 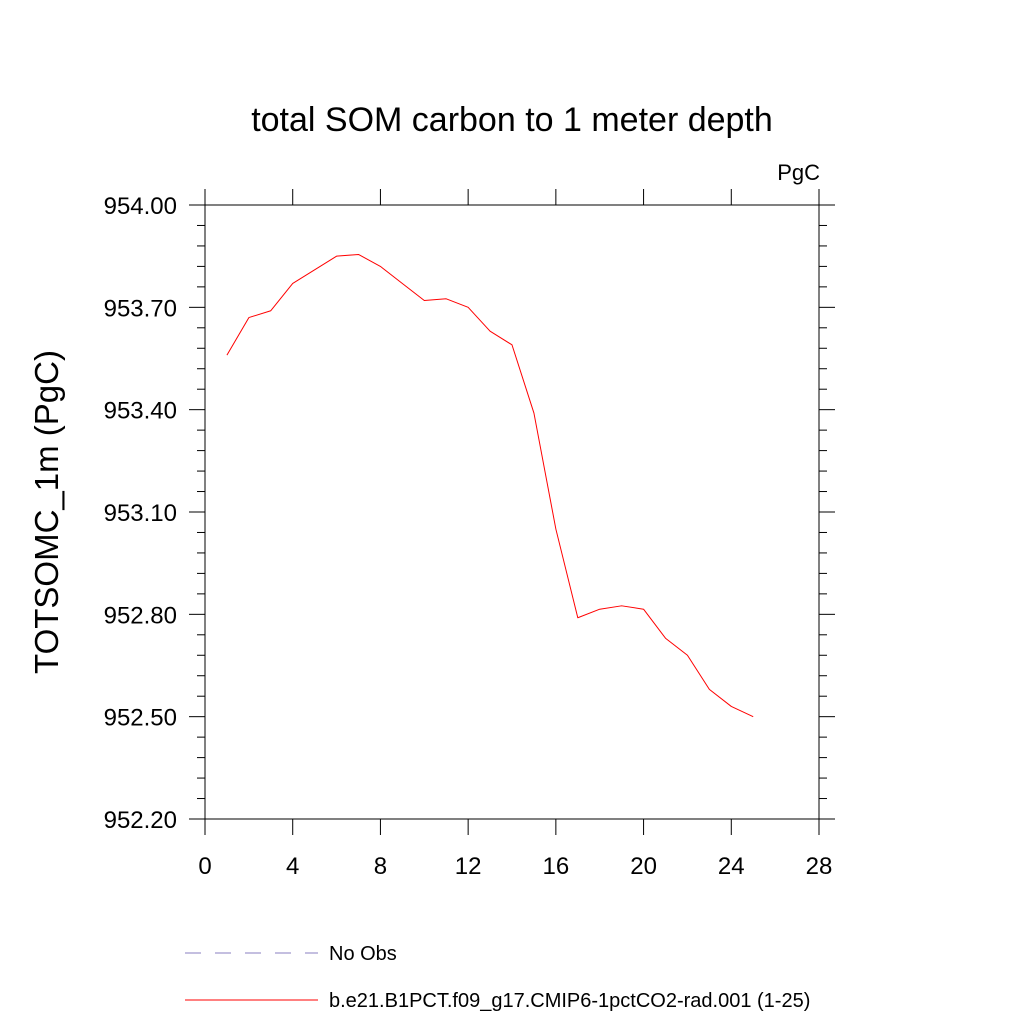 I want to click on x-tick-label: 12, so click(x=468, y=866).